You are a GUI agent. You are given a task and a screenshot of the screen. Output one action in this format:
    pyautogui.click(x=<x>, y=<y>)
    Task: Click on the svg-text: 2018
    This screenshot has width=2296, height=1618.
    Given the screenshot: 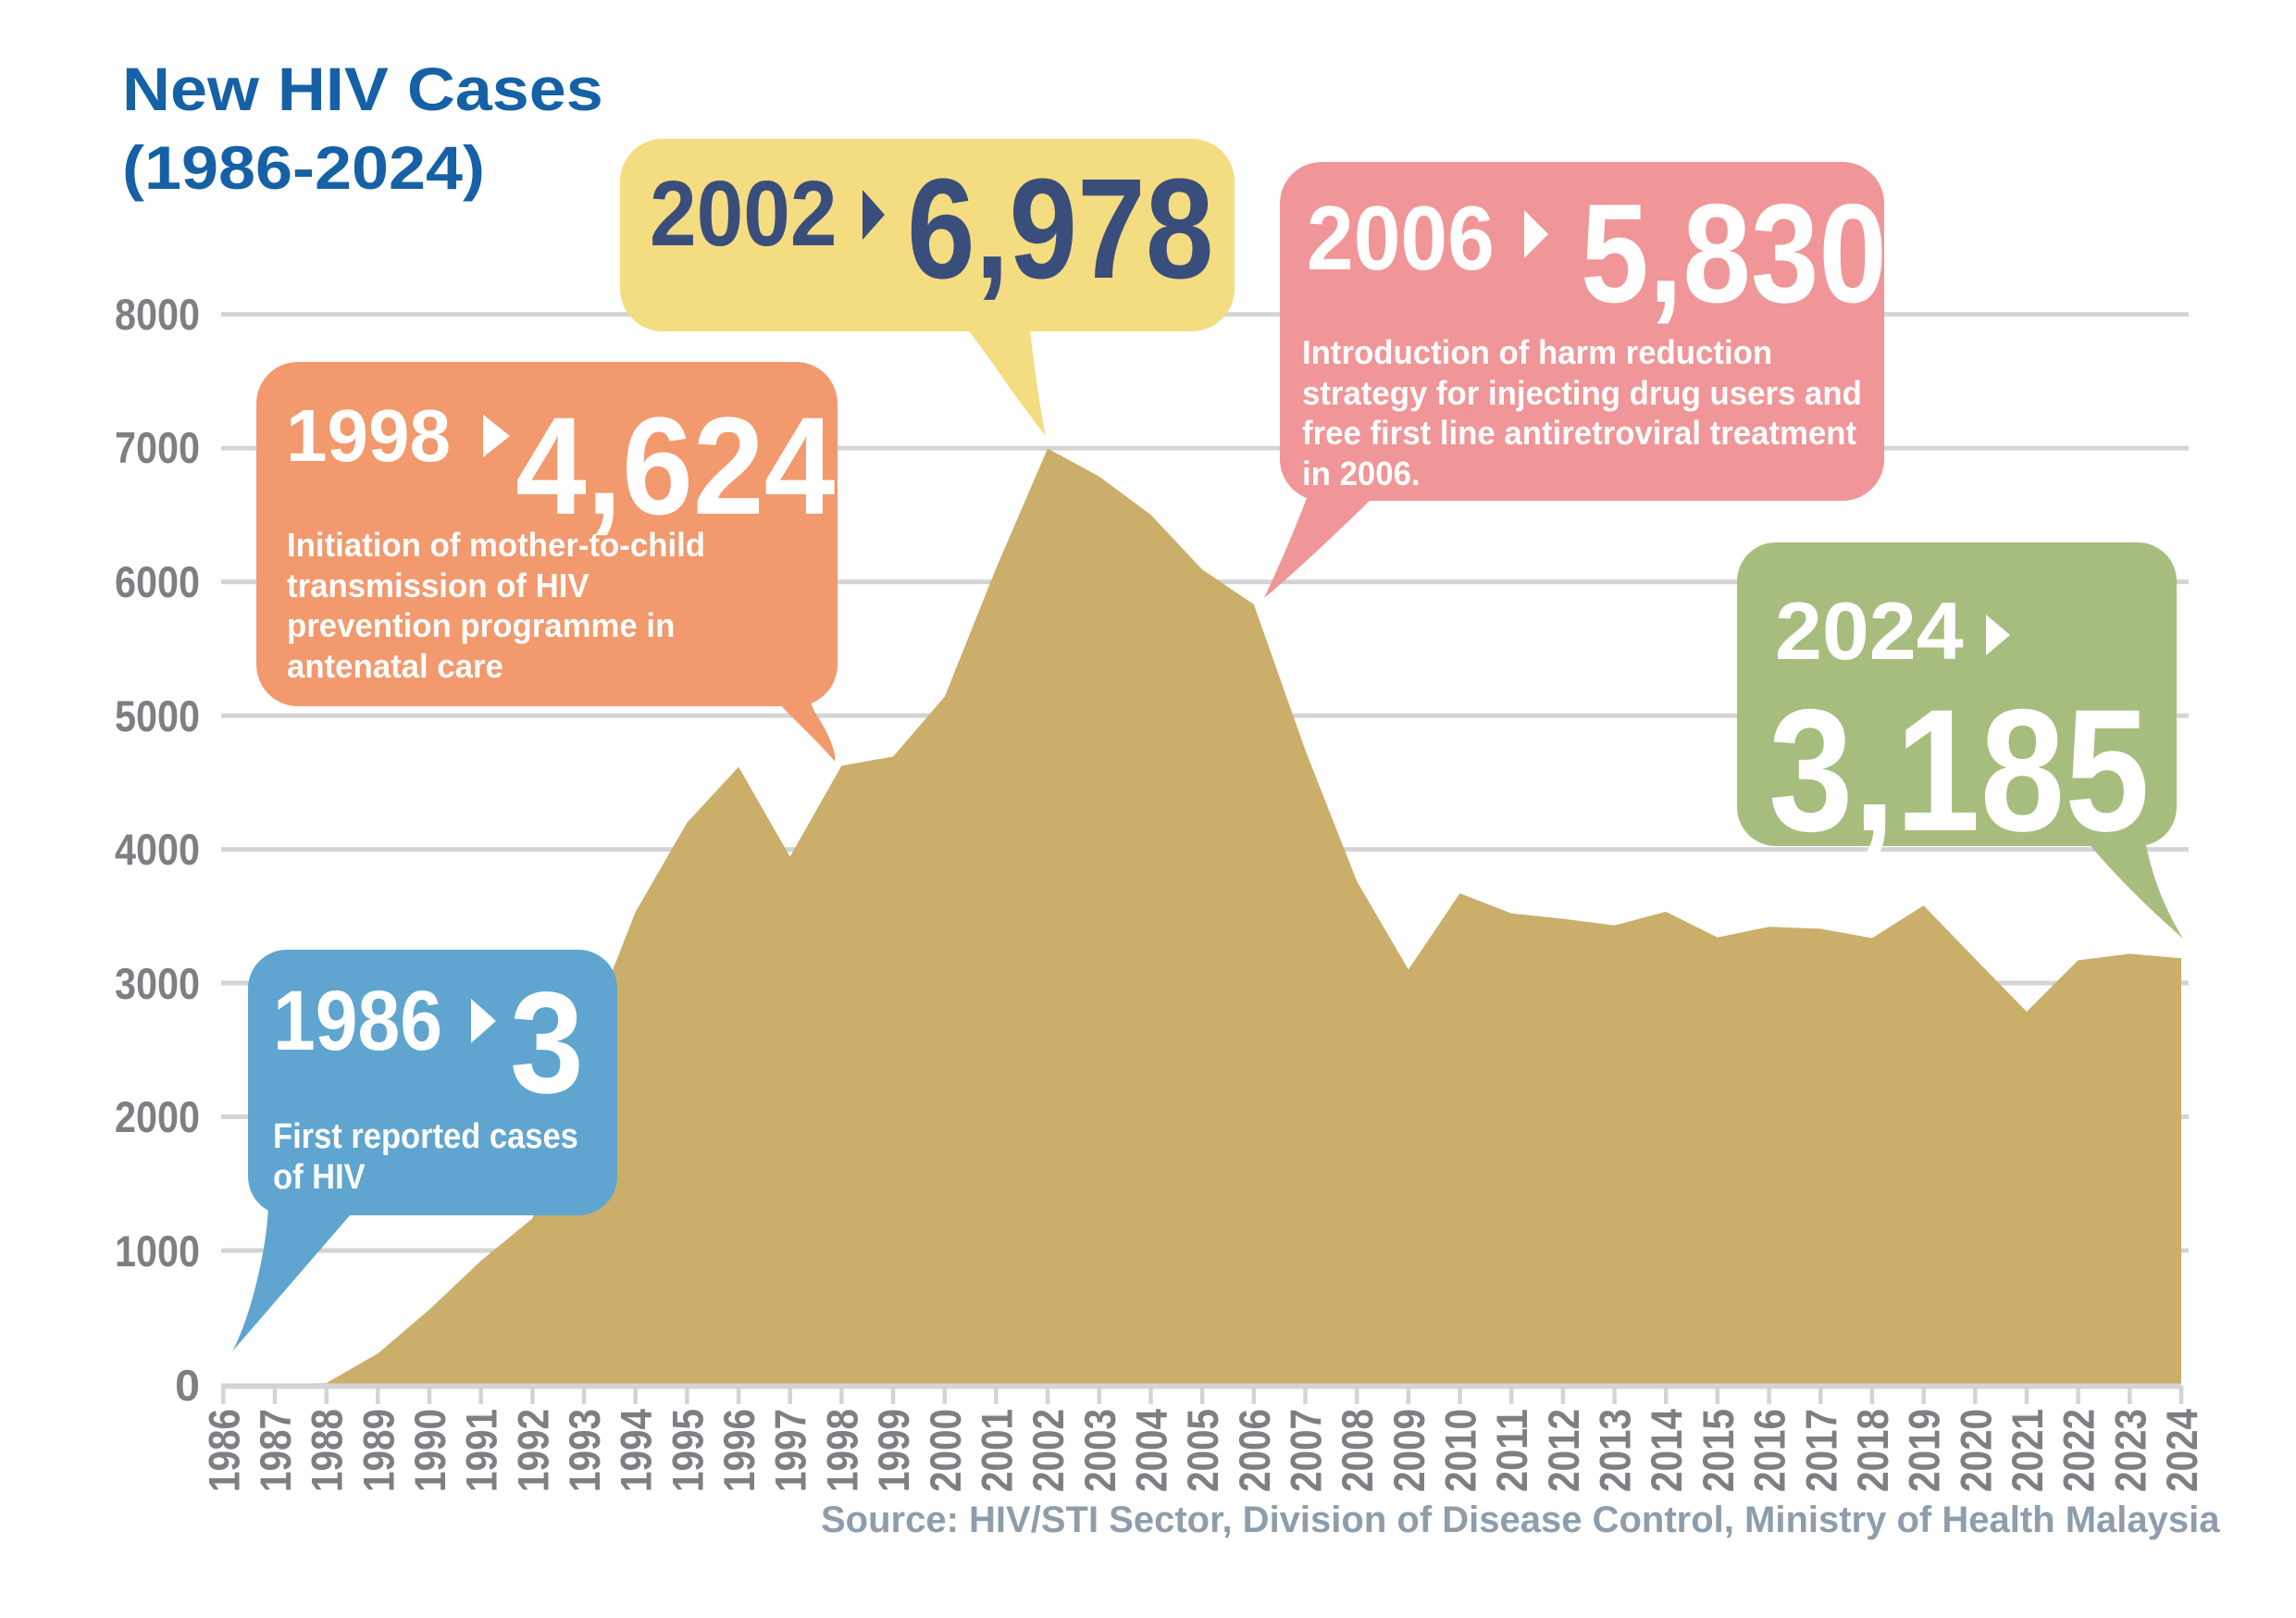 What is the action you would take?
    pyautogui.click(x=1873, y=1450)
    